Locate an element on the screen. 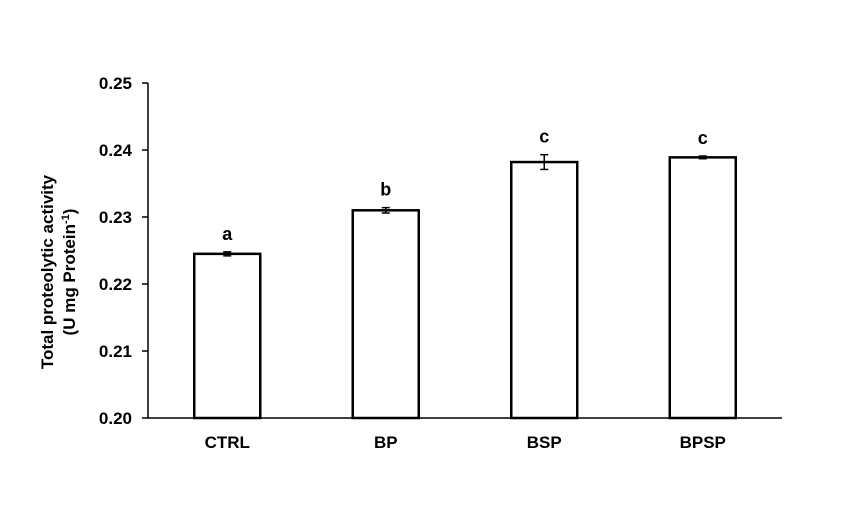 This screenshot has width=841, height=518. y-tick-label: 0.23 is located at coordinates (115, 217).